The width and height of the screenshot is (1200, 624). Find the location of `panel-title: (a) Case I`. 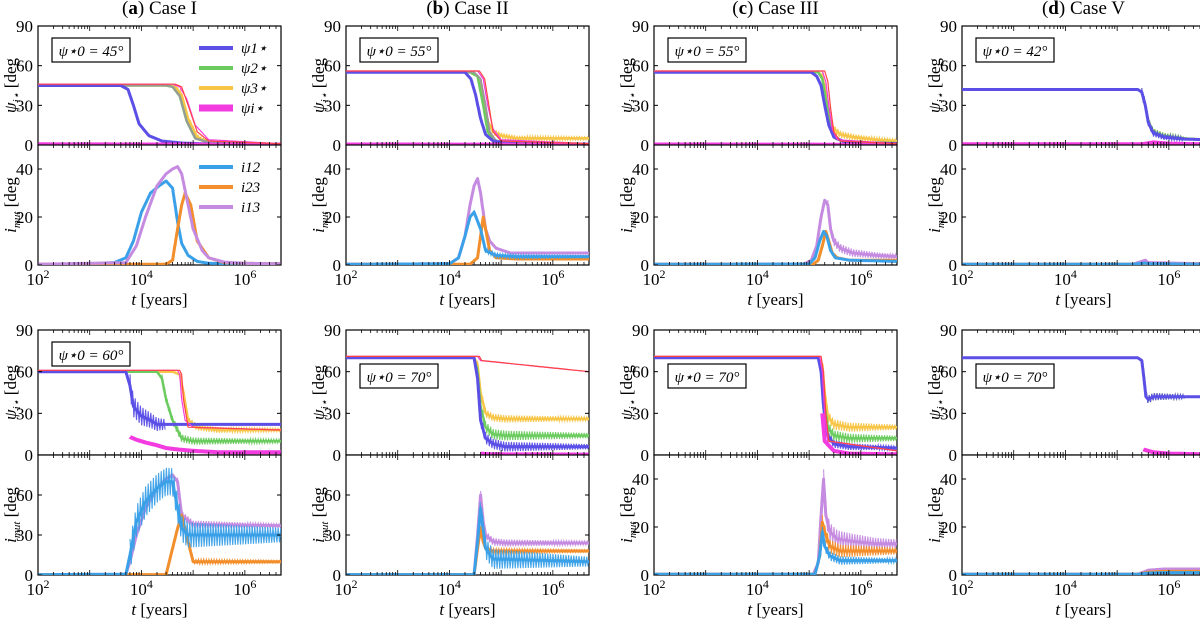

panel-title: (a) Case I is located at coordinates (159, 9).